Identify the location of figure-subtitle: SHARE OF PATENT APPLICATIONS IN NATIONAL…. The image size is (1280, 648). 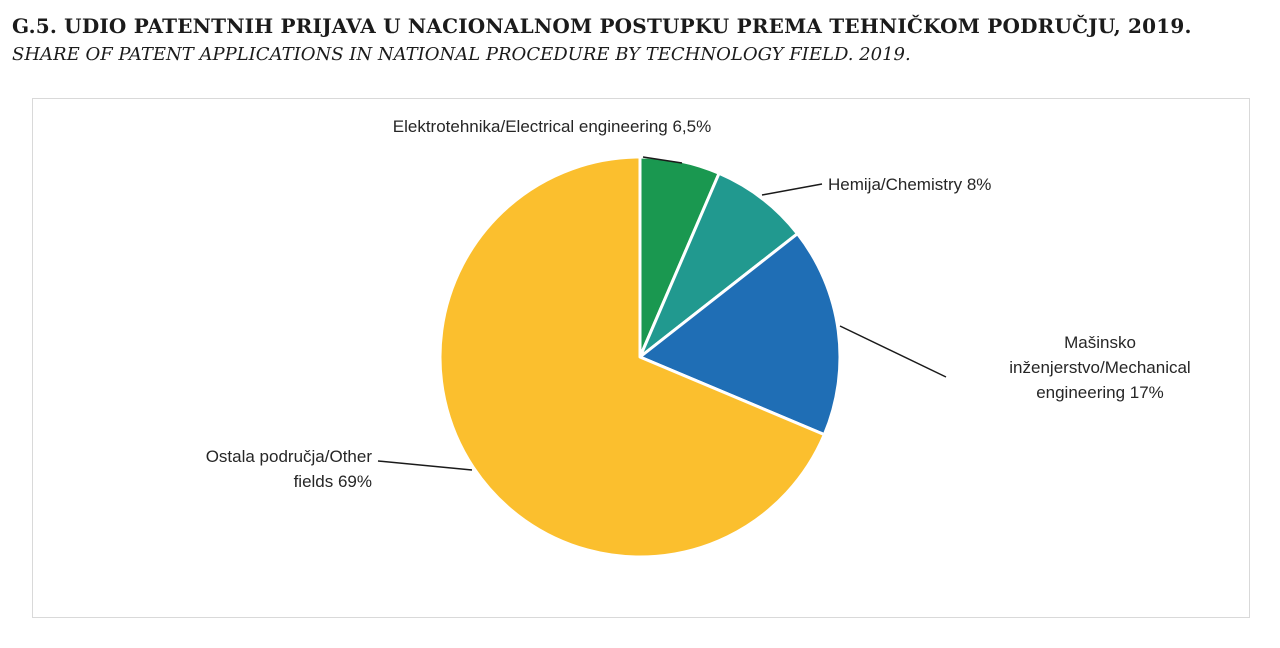
(461, 54).